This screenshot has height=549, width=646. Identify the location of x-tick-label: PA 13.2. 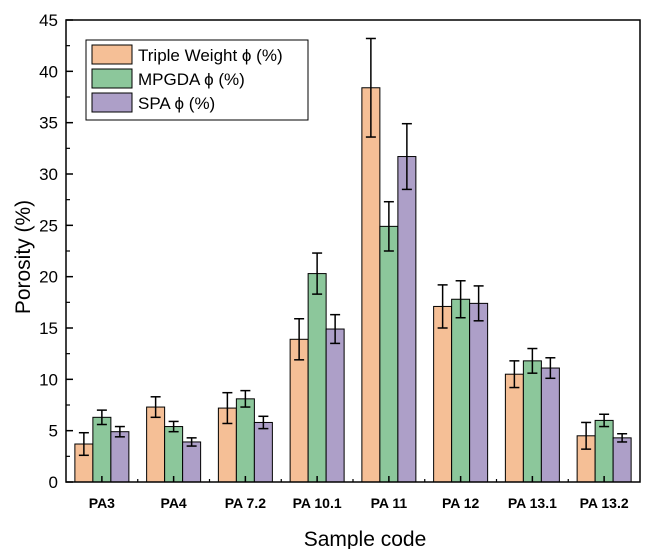
(604, 503).